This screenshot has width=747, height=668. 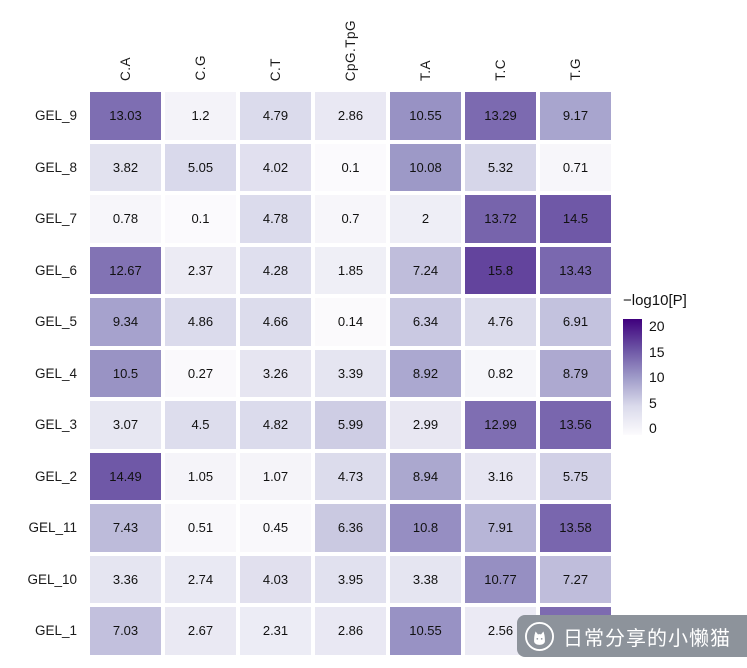 What do you see at coordinates (425, 45) in the screenshot?
I see `col-label: T.A` at bounding box center [425, 45].